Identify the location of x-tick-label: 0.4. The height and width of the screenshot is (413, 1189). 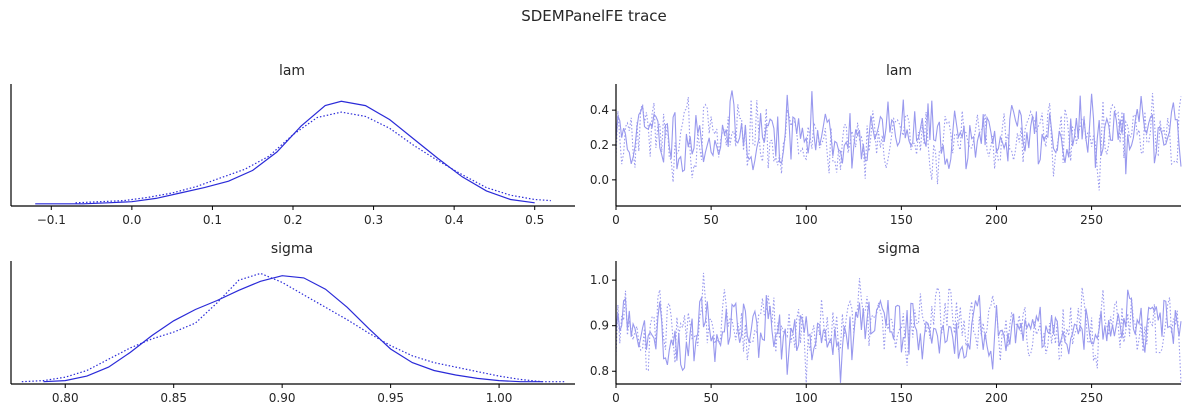
(454, 220).